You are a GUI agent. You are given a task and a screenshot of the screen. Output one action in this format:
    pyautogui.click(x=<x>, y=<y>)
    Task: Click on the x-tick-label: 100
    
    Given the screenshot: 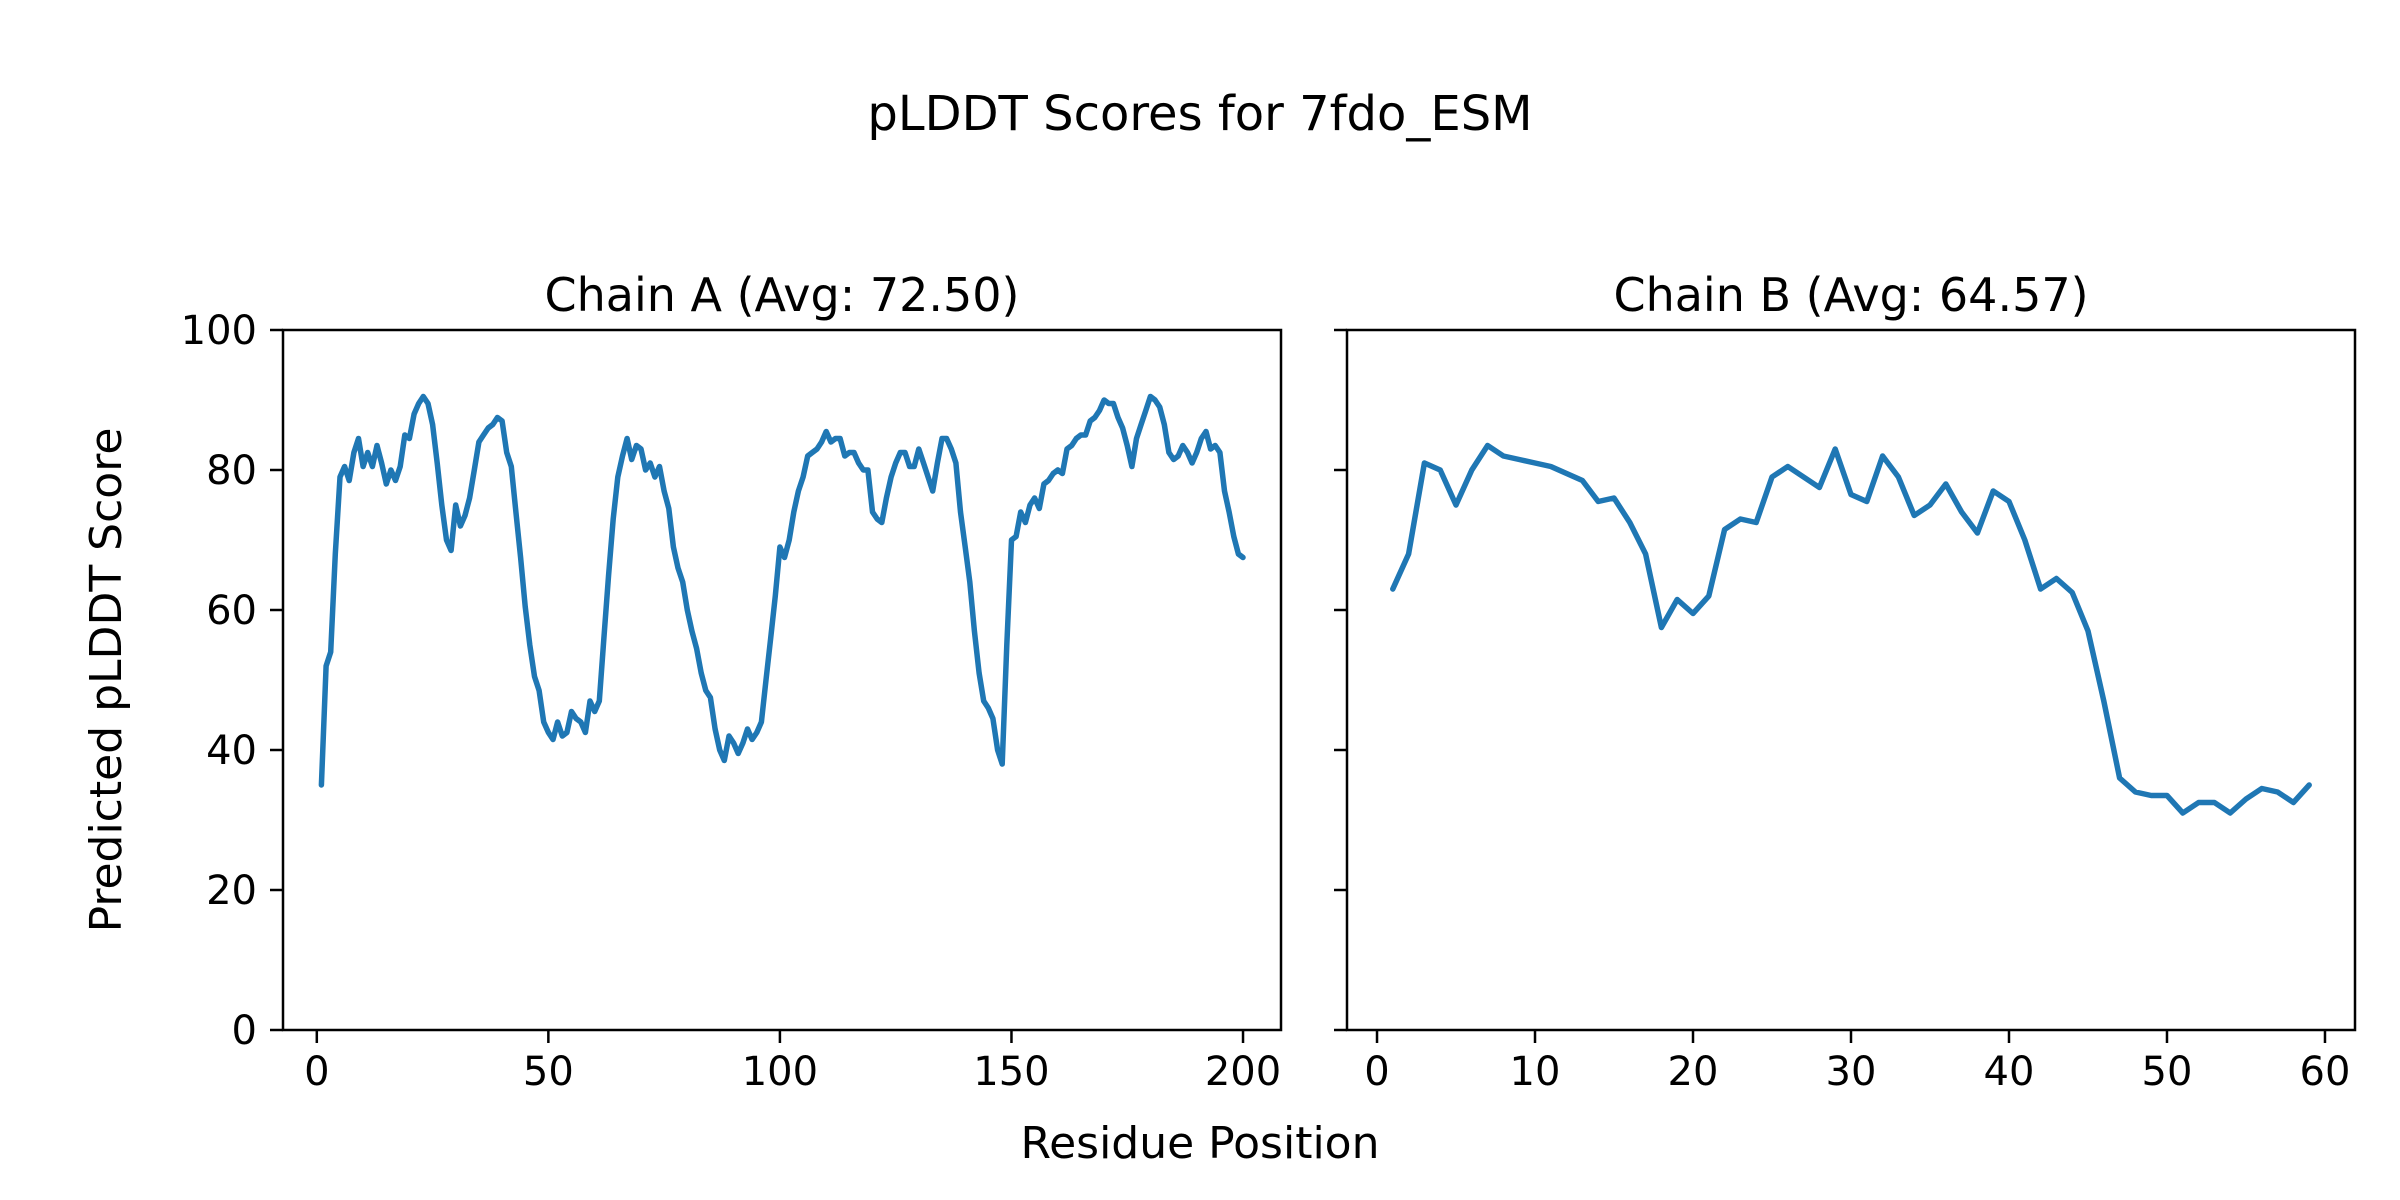 What is the action you would take?
    pyautogui.click(x=780, y=1072)
    